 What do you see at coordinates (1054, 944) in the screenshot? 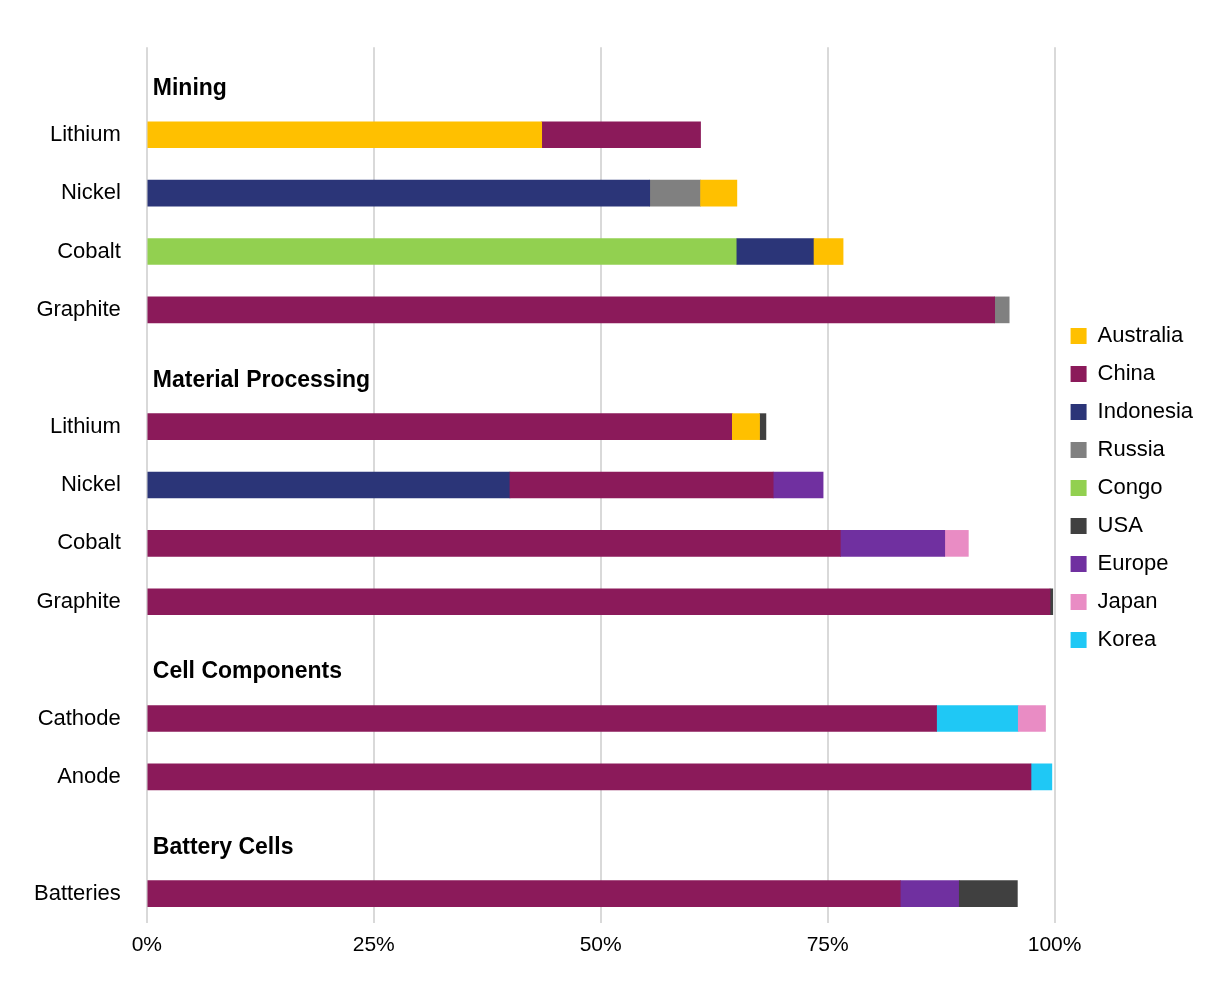
I see `x-tick-label: 100%` at bounding box center [1054, 944].